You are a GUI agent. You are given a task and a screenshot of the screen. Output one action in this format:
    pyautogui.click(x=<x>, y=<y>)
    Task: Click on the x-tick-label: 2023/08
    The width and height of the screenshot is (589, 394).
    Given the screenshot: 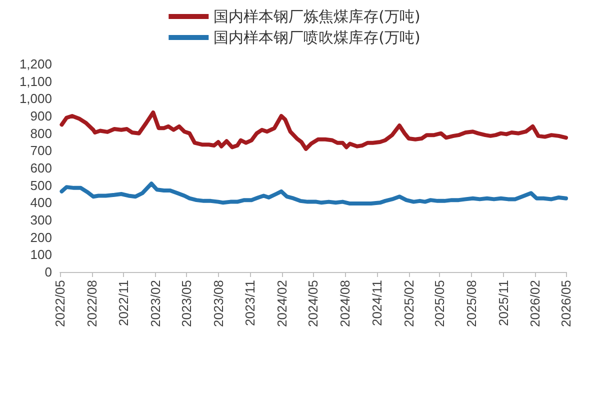 What is the action you would take?
    pyautogui.click(x=218, y=303)
    